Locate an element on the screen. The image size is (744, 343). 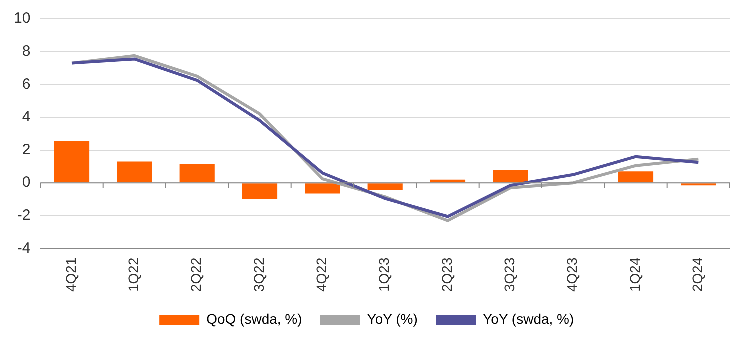
x-tick-label: 1Q23 is located at coordinates (384, 275).